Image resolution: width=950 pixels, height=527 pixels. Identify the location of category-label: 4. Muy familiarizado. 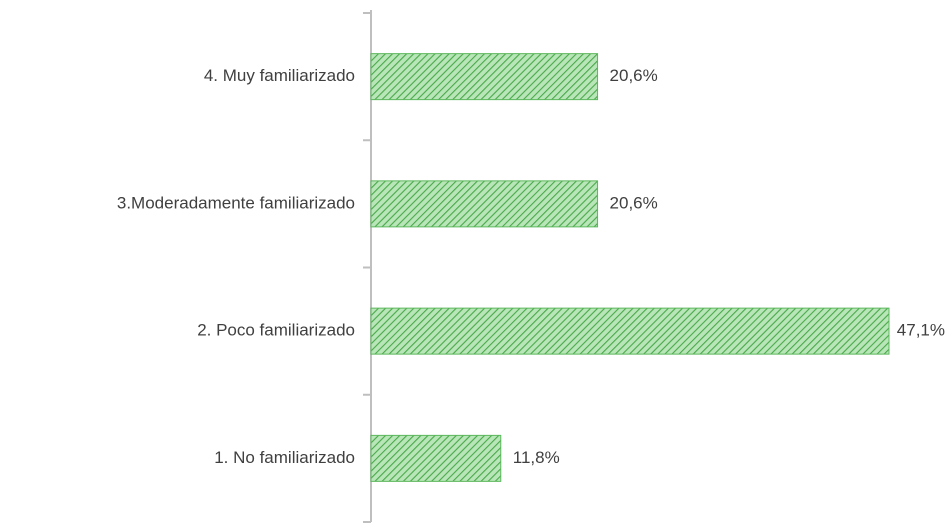
(279, 75).